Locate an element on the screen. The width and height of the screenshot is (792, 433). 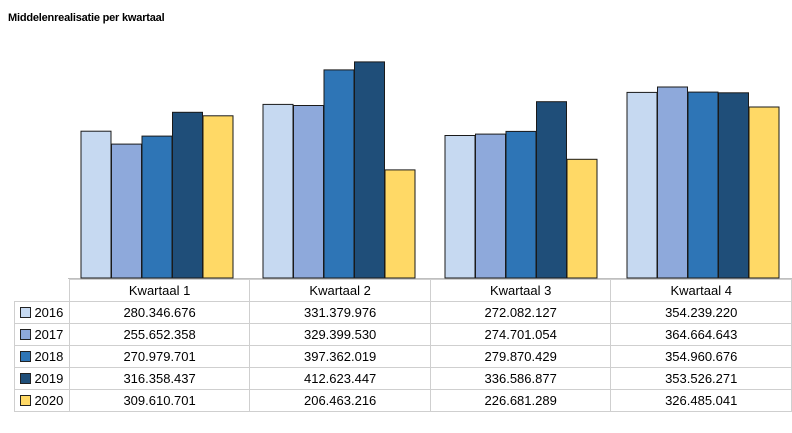
column-header-kwartaal-2: Kwartaal 2 is located at coordinates (340, 290).